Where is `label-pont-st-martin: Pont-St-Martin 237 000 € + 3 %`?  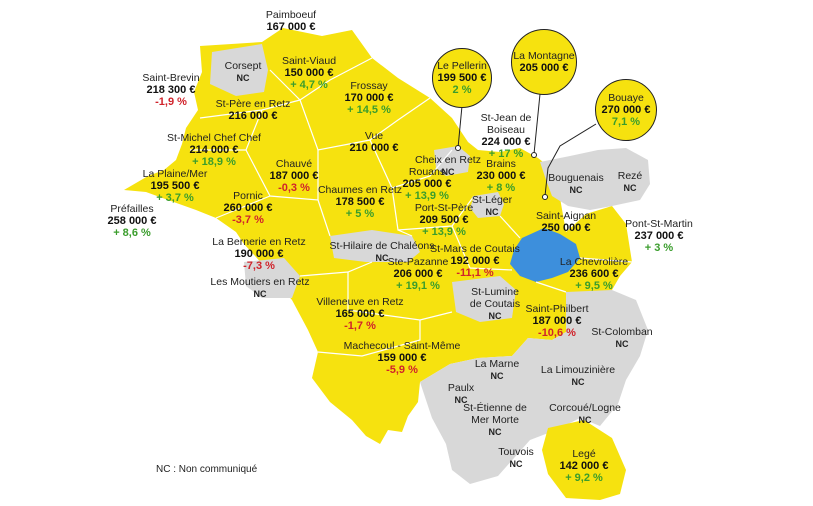 label-pont-st-martin: Pont-St-Martin 237 000 € + 3 % is located at coordinates (659, 236).